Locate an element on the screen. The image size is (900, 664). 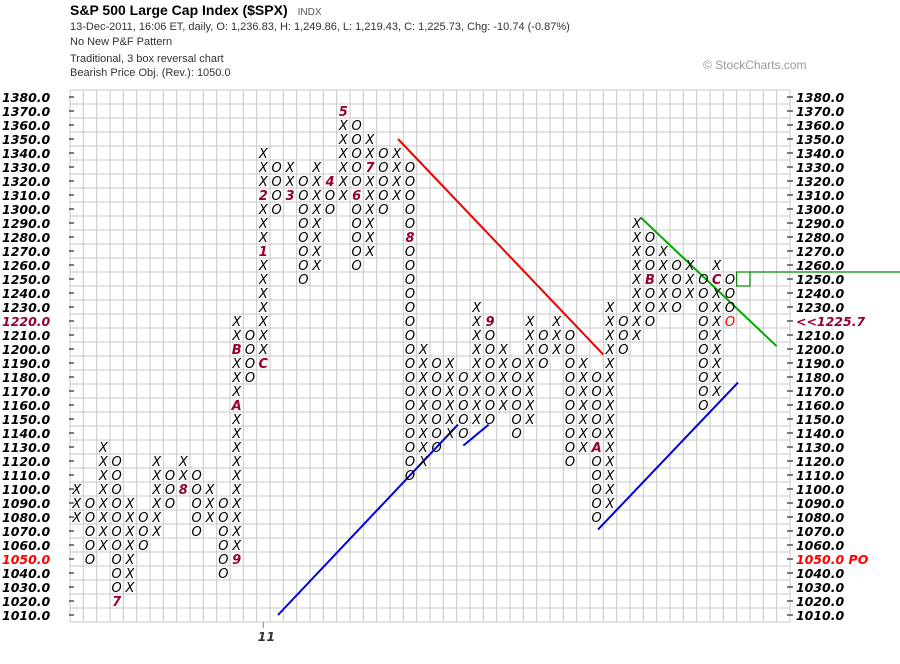
y-axis-label-left: 1070.0 is located at coordinates (26, 531).